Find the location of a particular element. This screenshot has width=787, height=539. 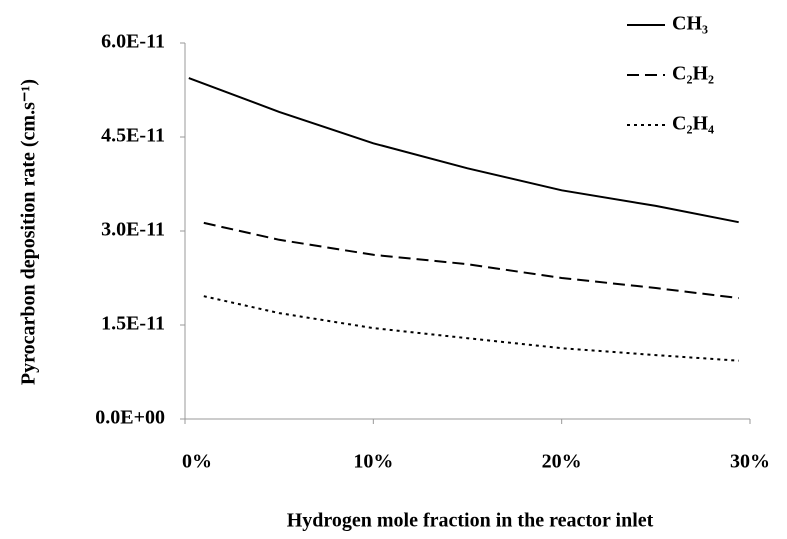

x-tick-label: 10% is located at coordinates (373, 462).